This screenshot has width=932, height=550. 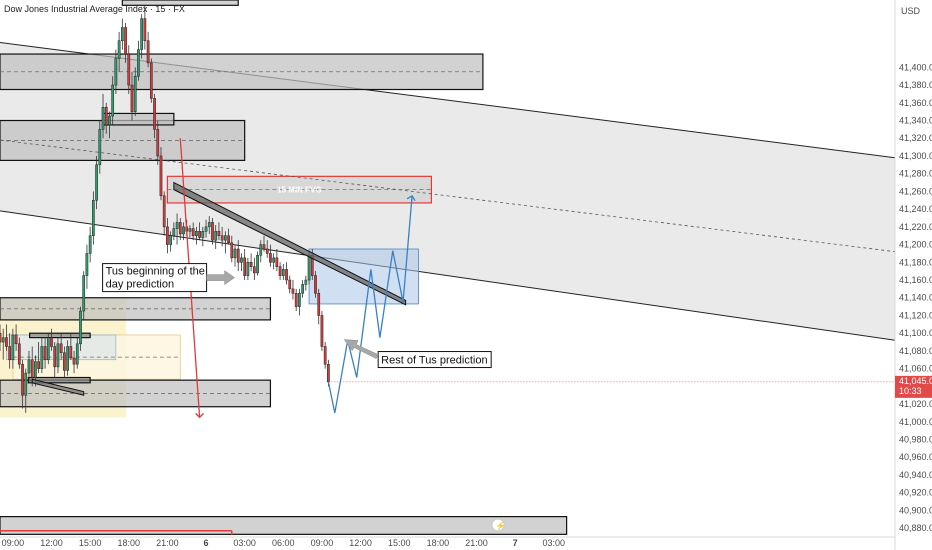 What do you see at coordinates (915, 298) in the screenshot?
I see `y-tick-label-13: 41,140.00` at bounding box center [915, 298].